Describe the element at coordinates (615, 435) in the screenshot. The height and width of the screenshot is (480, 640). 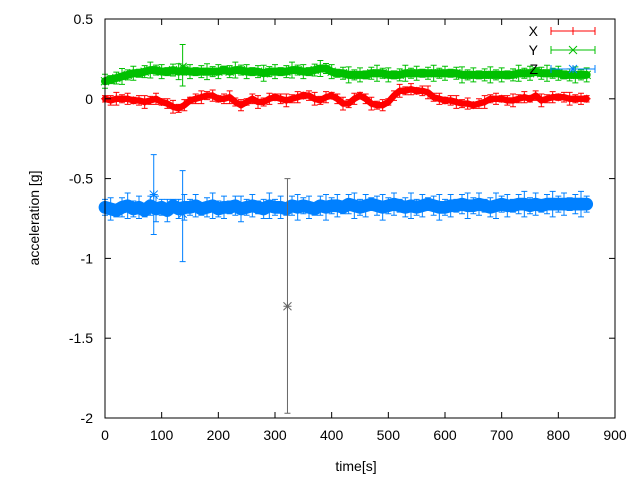
I see `x-tick-label: 900` at that location.